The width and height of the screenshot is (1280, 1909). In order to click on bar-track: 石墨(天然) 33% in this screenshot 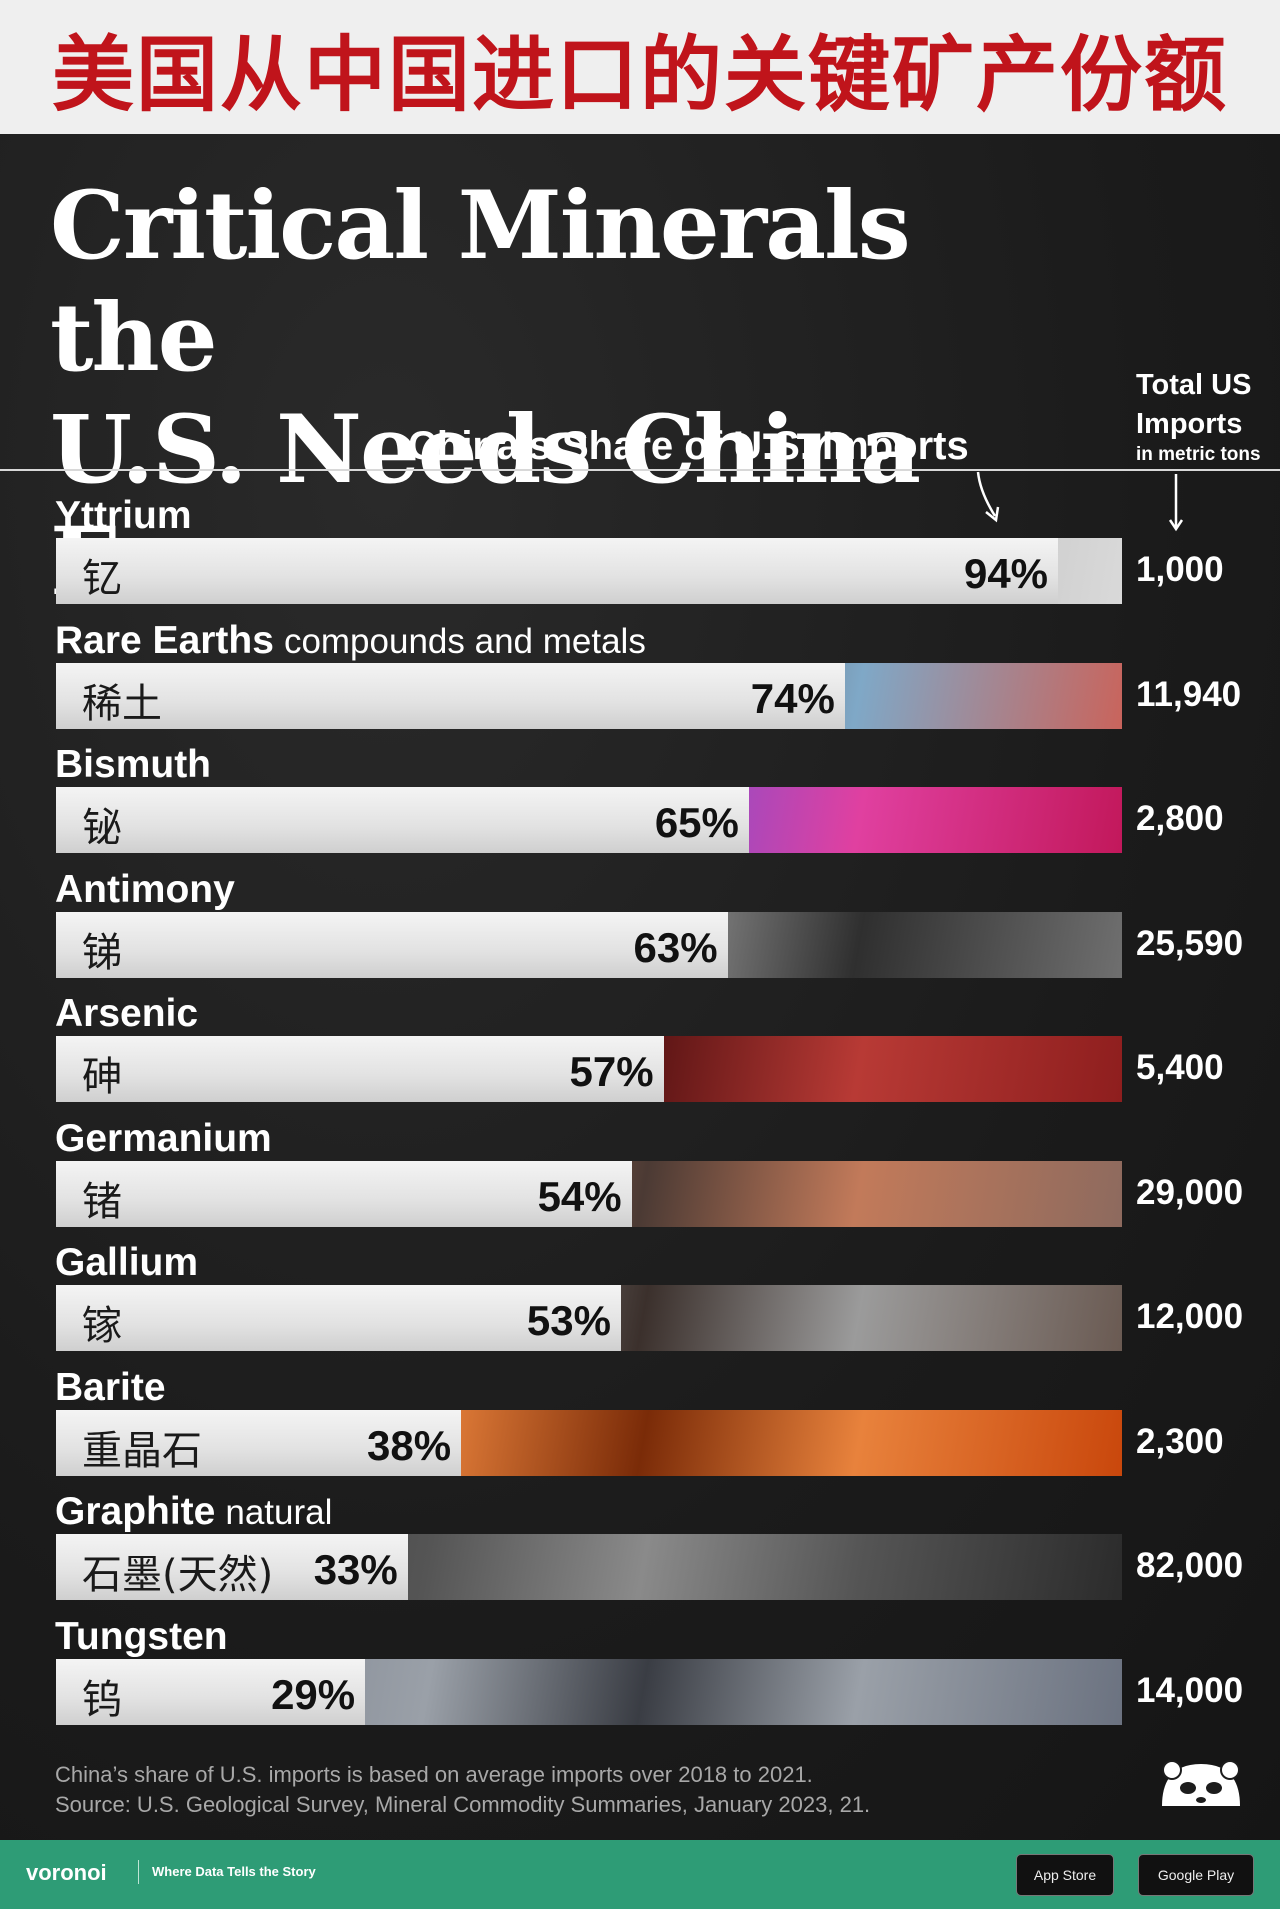, I will do `click(589, 1567)`.